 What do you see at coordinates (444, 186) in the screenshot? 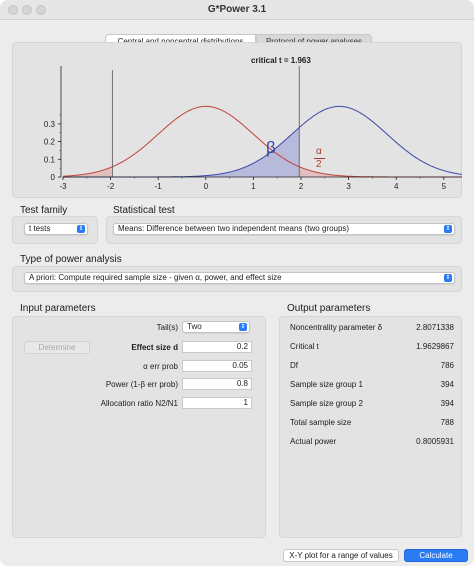
I see `x-tick-label: 5` at bounding box center [444, 186].